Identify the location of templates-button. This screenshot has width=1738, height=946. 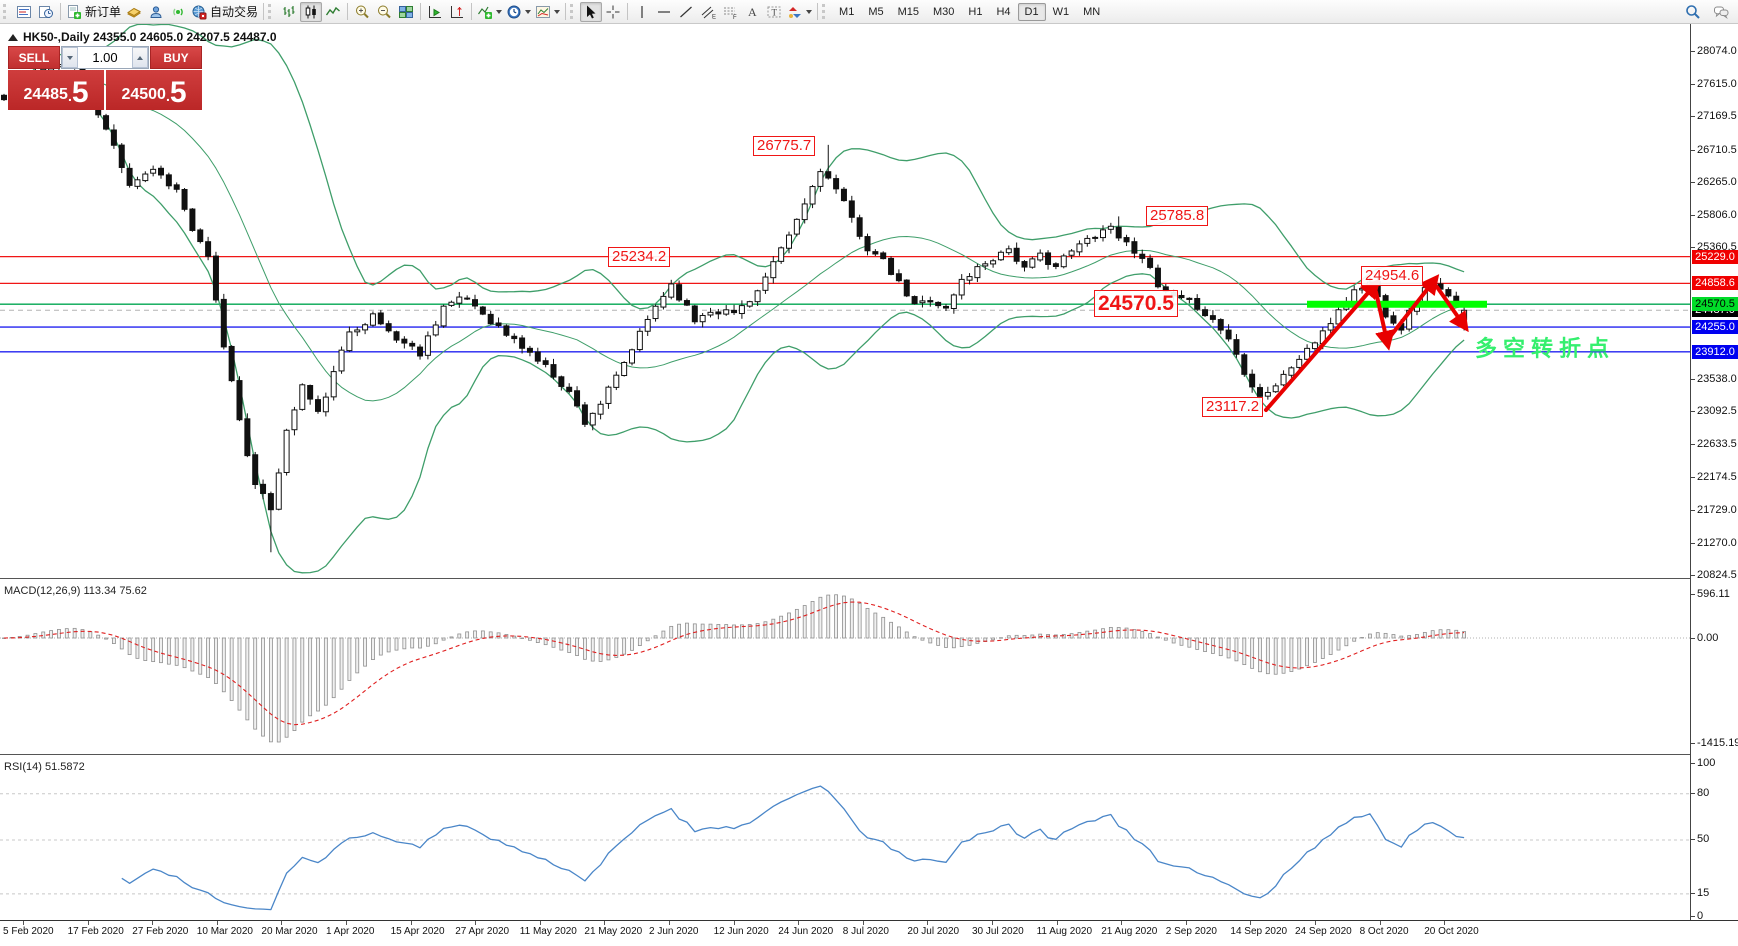
(547, 12).